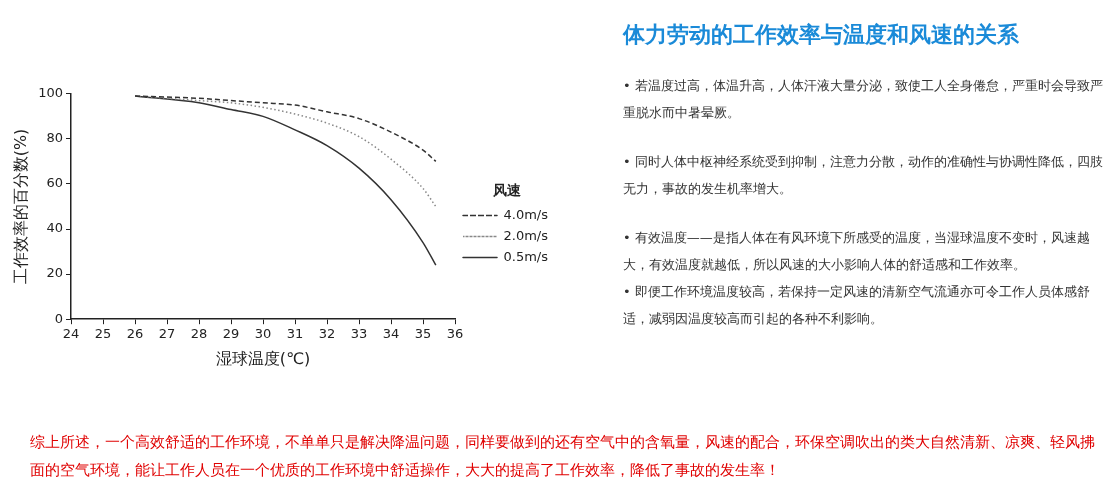 The image size is (1118, 504). Describe the element at coordinates (455, 334) in the screenshot. I see `x-tick-label: 36` at that location.